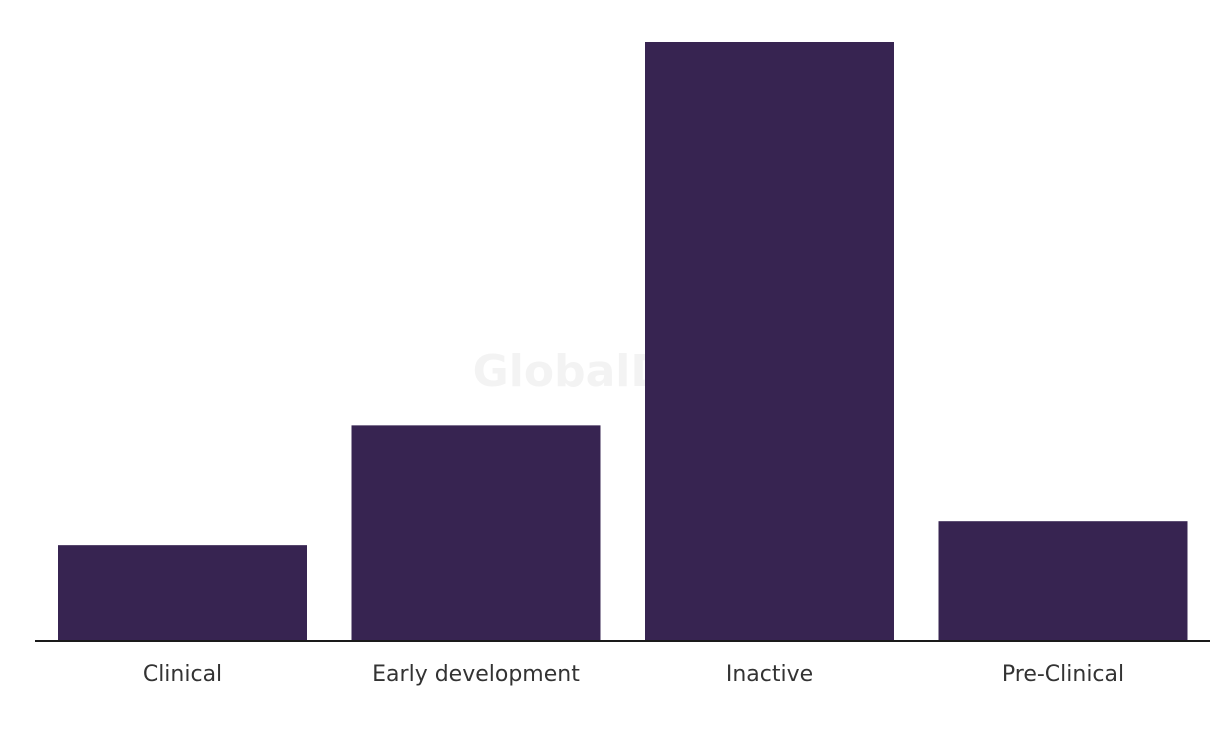 This screenshot has height=741, width=1220. What do you see at coordinates (769, 674) in the screenshot?
I see `x-tick-label: Inactive` at bounding box center [769, 674].